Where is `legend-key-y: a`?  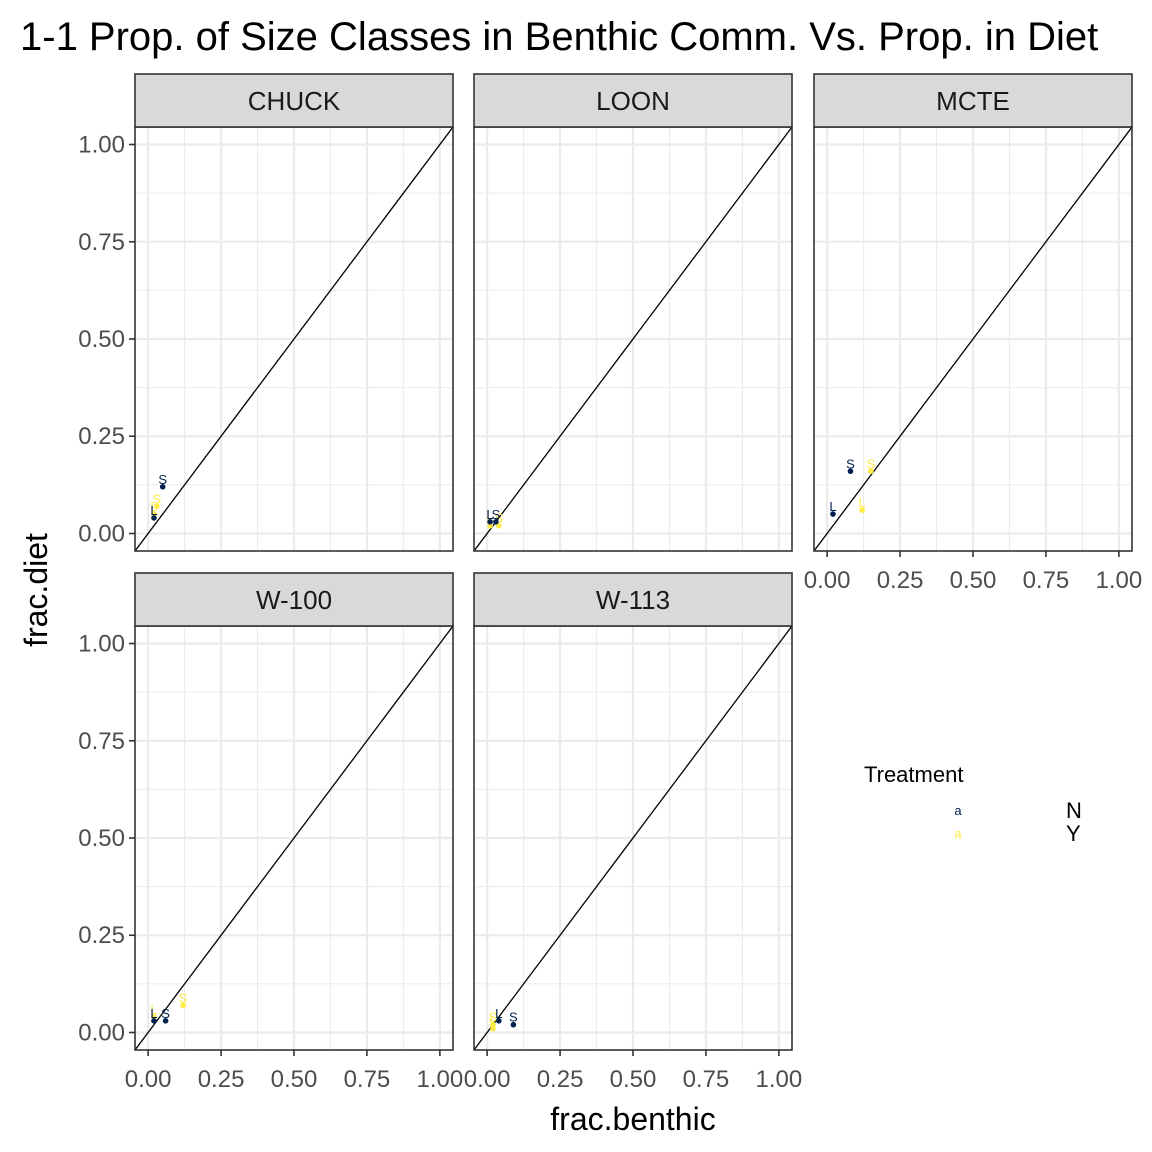
legend-key-y: a is located at coordinates (958, 833).